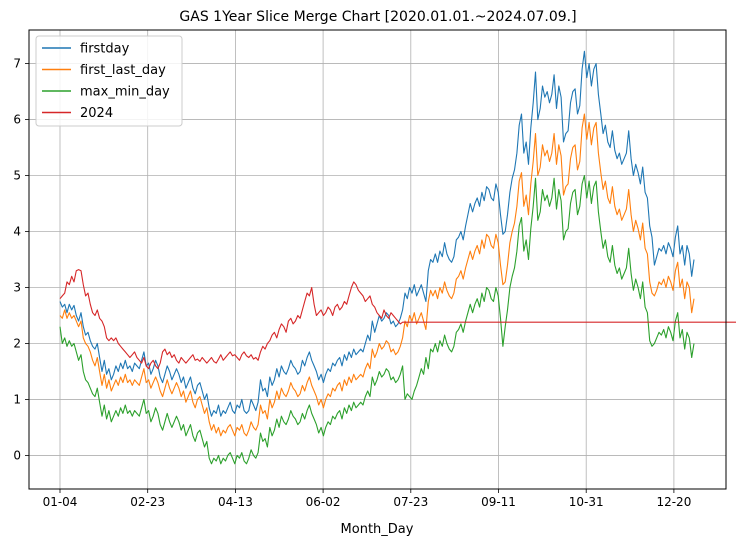 Image resolution: width=736 pixels, height=550 pixels. What do you see at coordinates (673, 502) in the screenshot?
I see `x-tick-label: 12-20` at bounding box center [673, 502].